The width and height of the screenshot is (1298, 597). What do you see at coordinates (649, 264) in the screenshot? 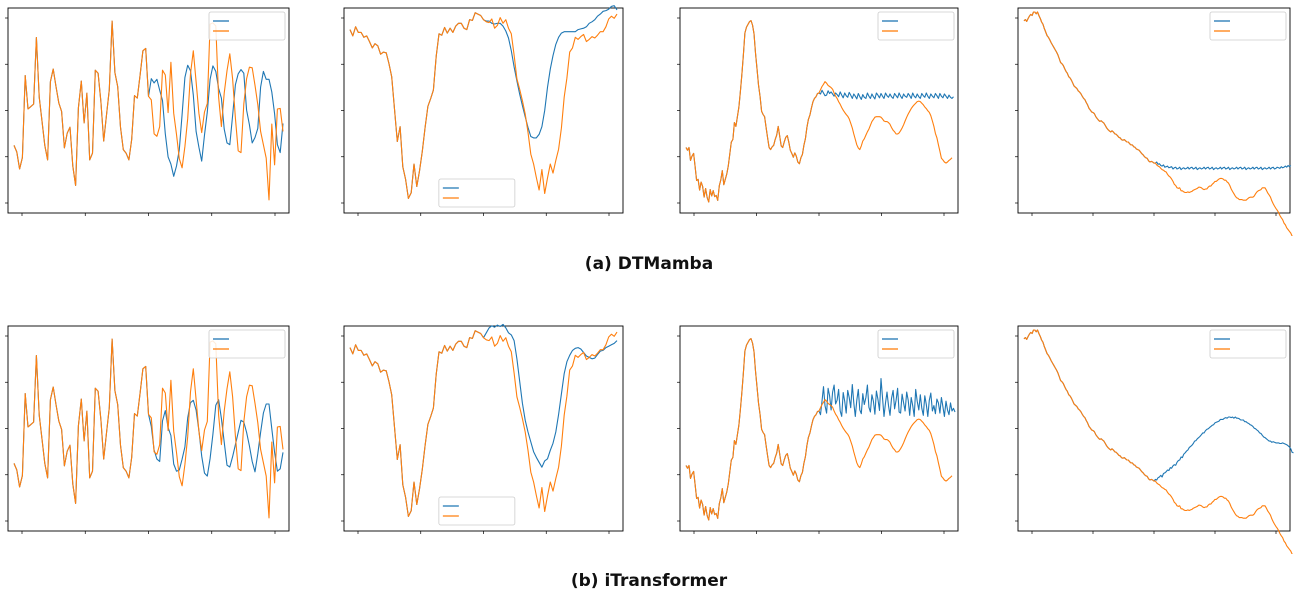
I see `caption-a: (a) DTMamba` at bounding box center [649, 264].